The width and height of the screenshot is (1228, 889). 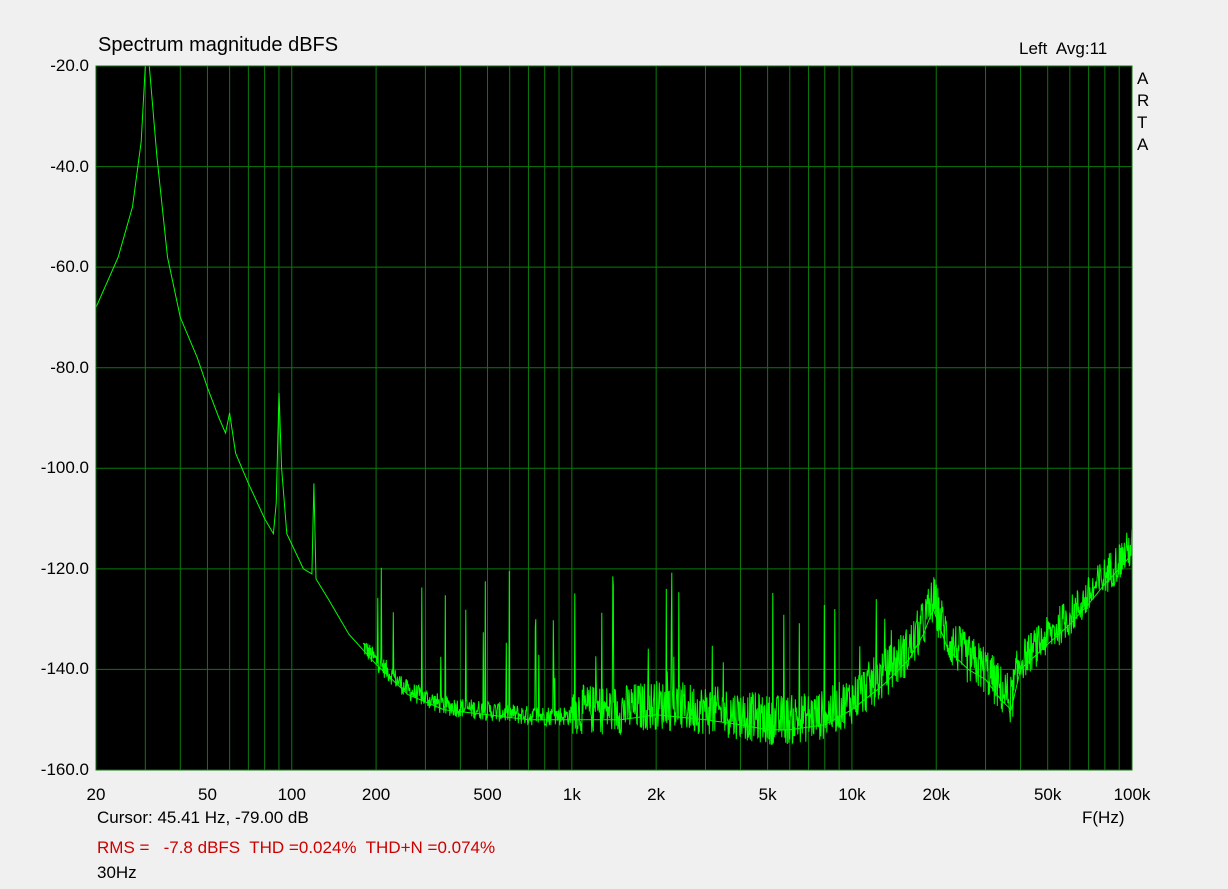 What do you see at coordinates (936, 794) in the screenshot?
I see `x-tick-label: 20k` at bounding box center [936, 794].